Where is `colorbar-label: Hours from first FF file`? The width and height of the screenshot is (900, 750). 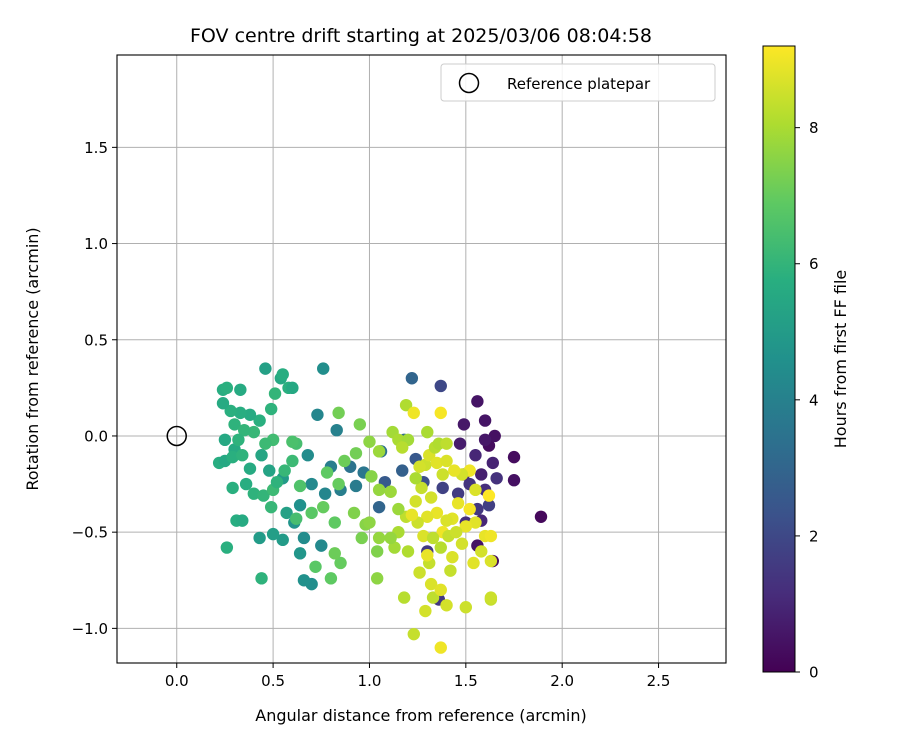
colorbar-label: Hours from first FF file is located at coordinates (840, 359).